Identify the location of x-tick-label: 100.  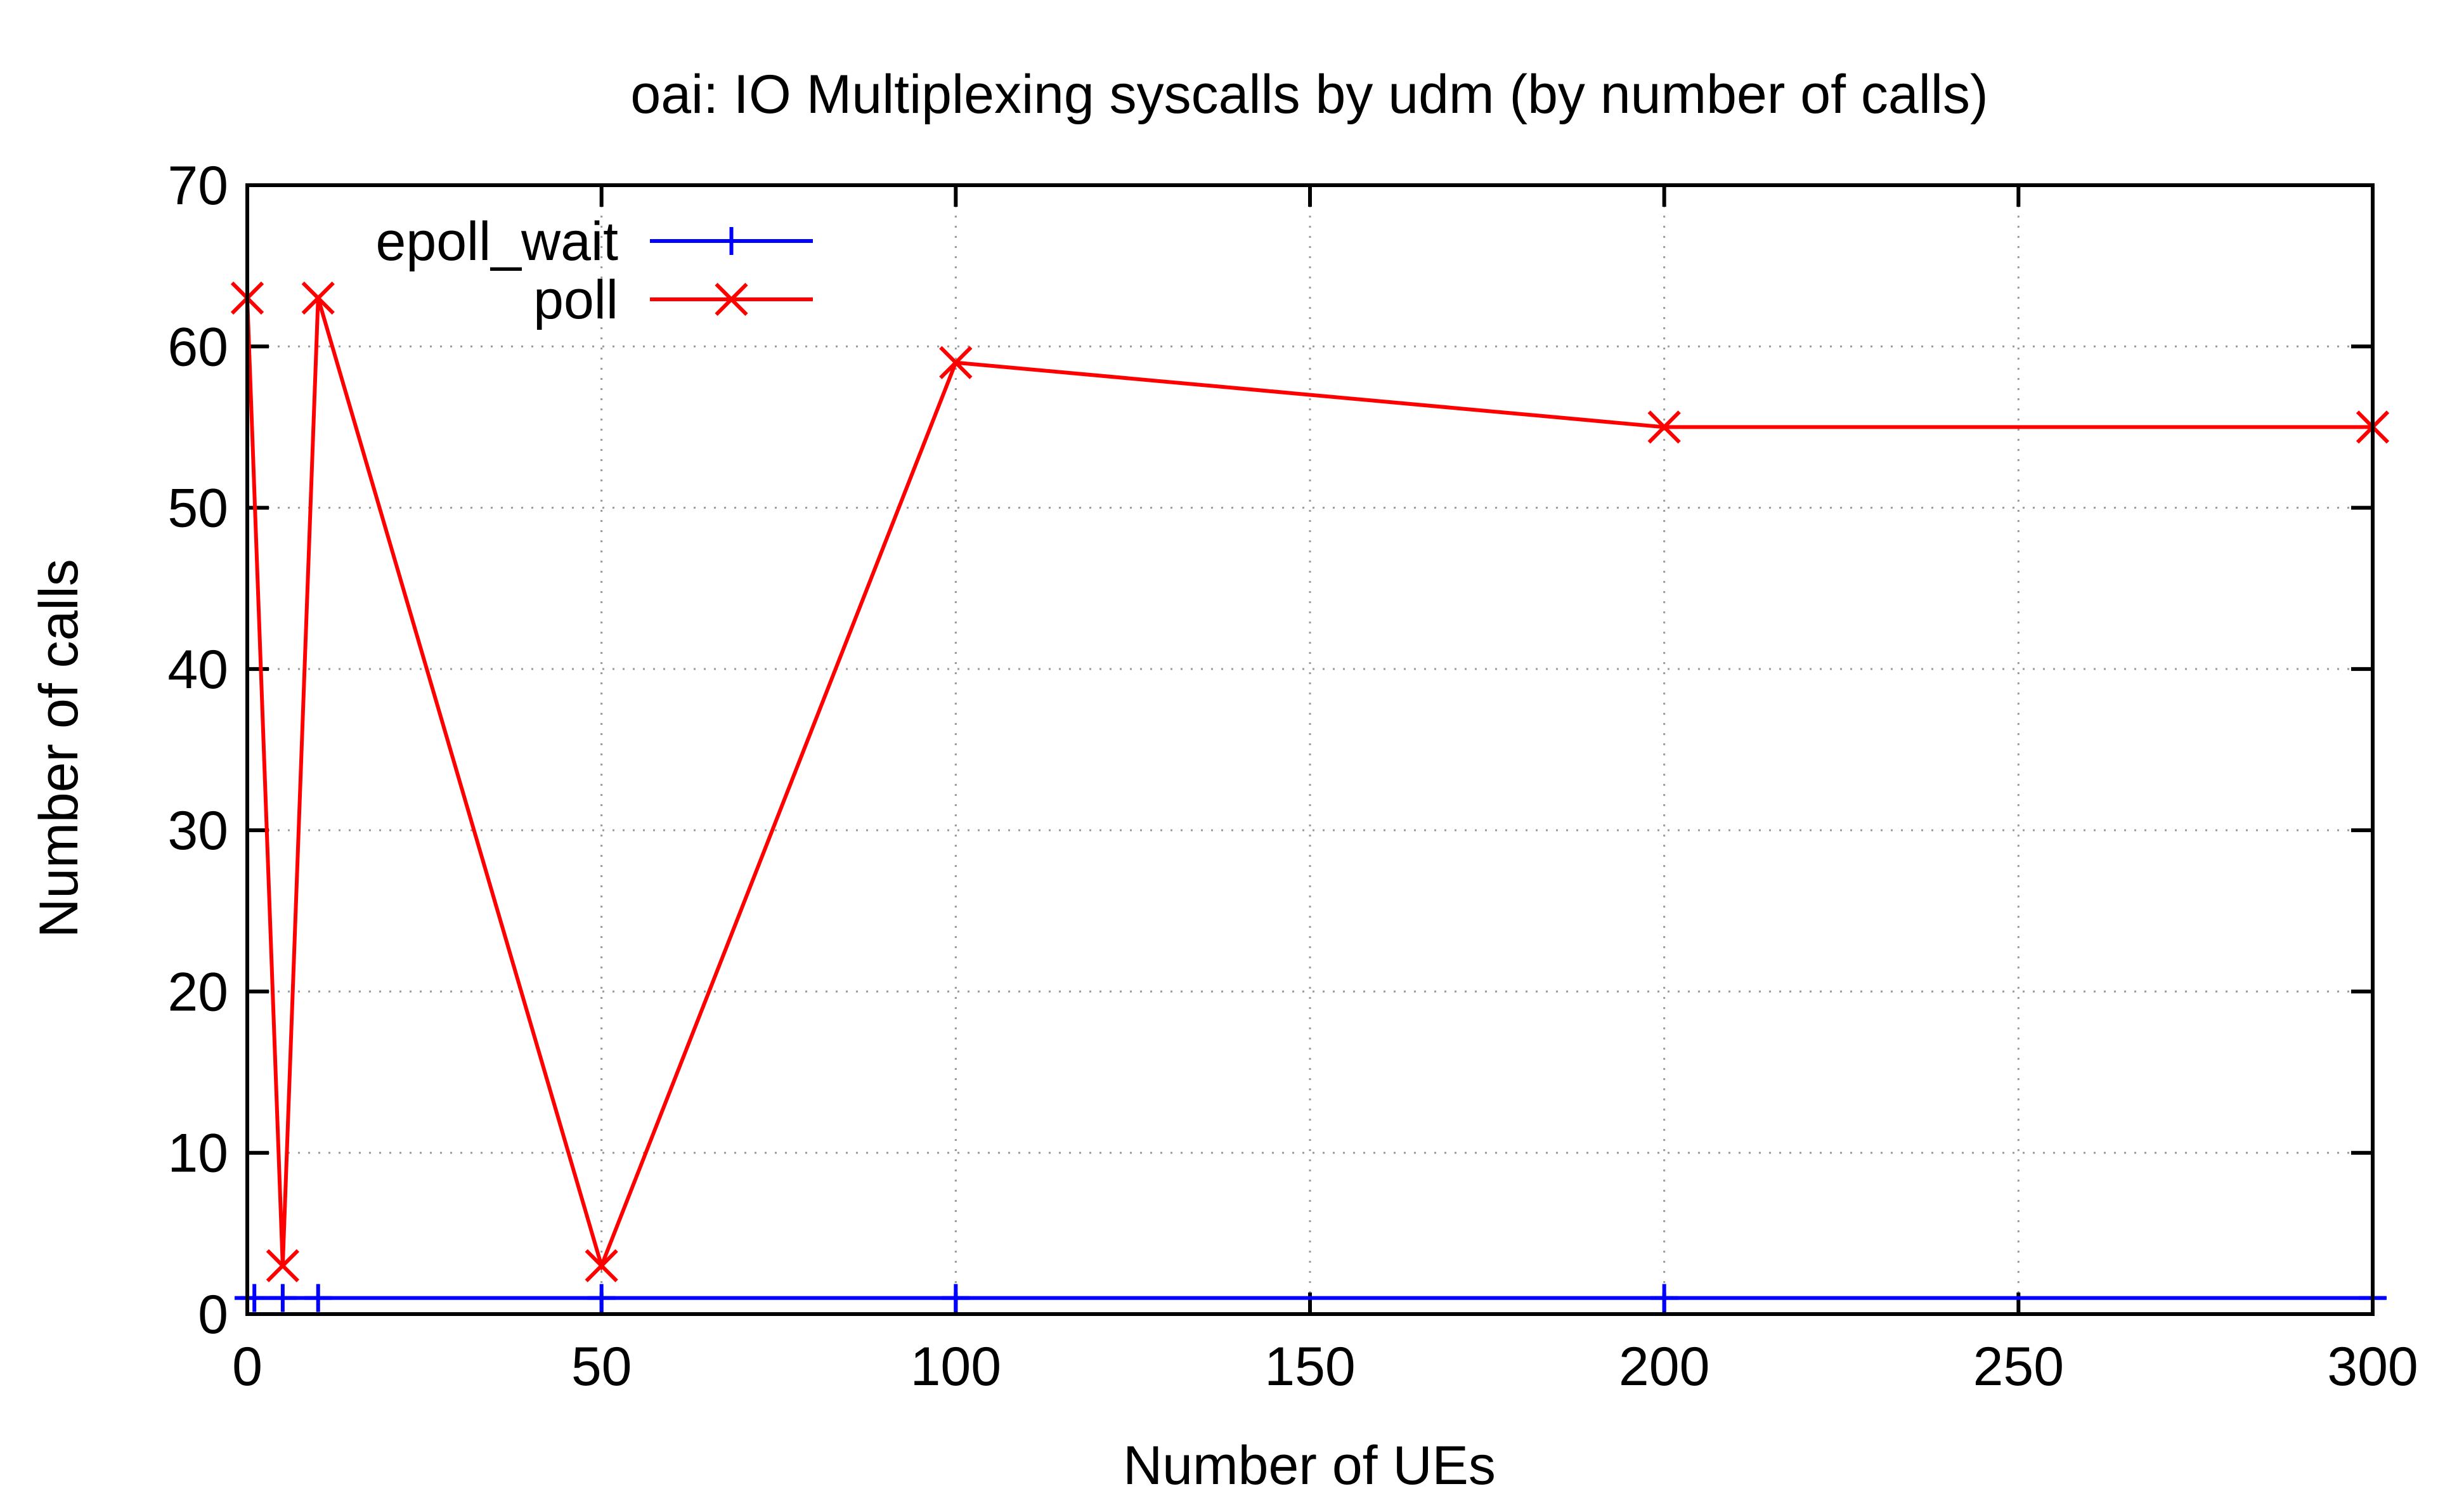
(956, 1367).